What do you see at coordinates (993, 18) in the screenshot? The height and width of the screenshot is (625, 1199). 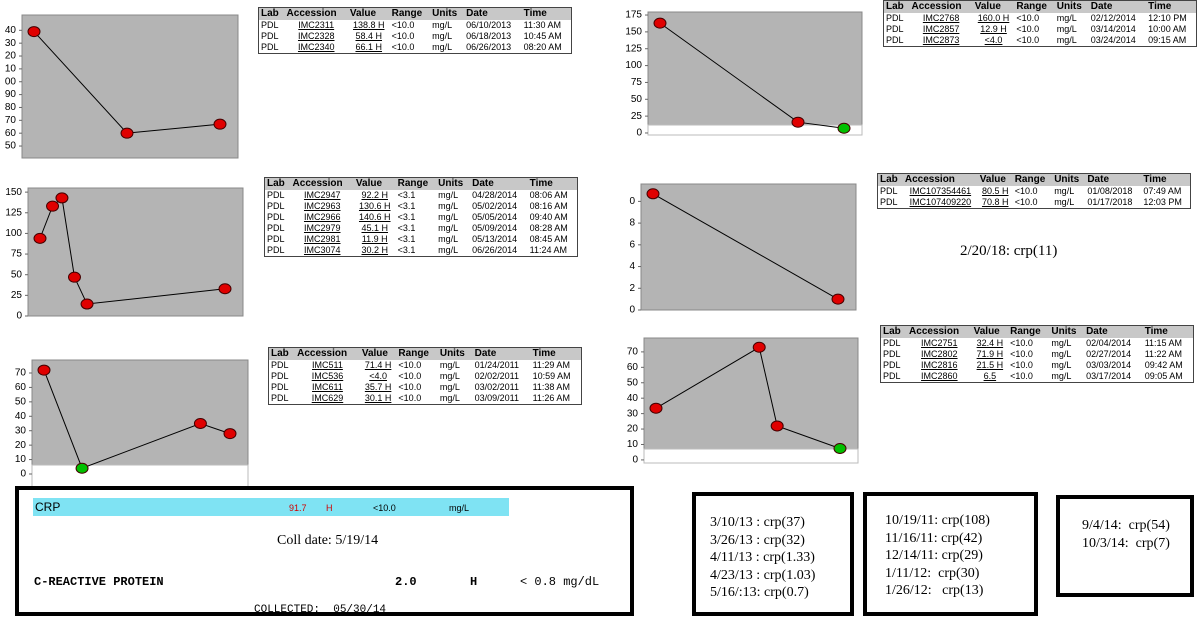 I see `cell: 160.0 H` at bounding box center [993, 18].